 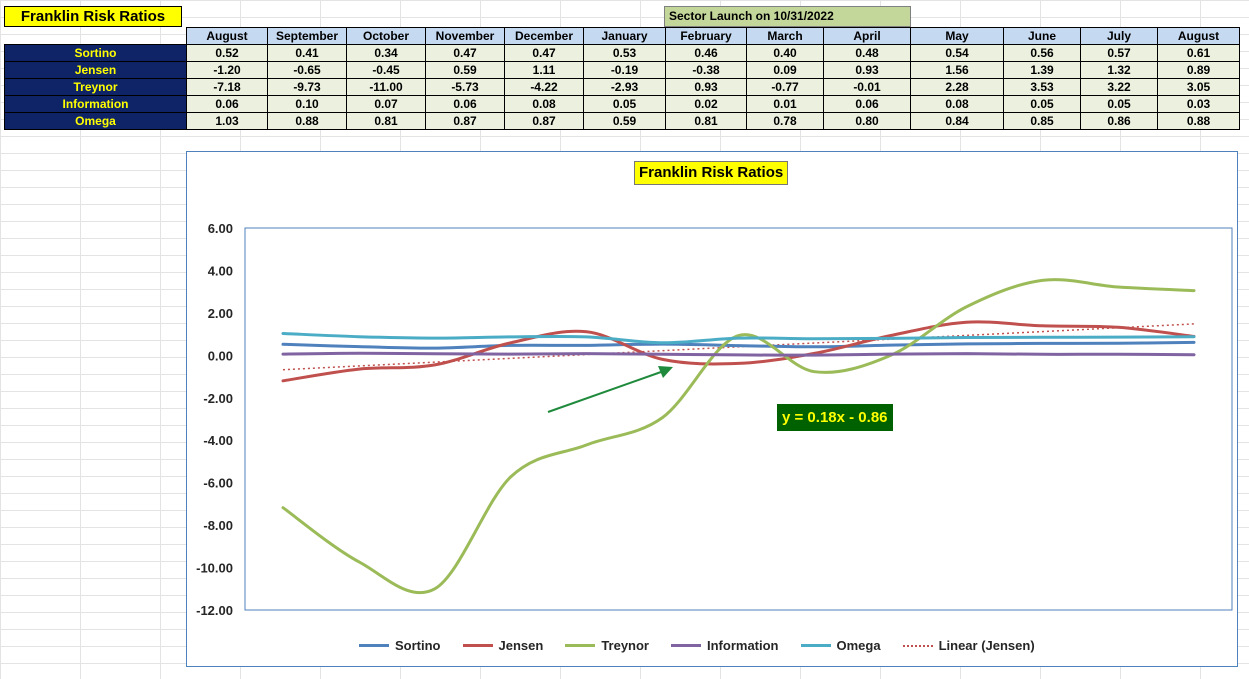 I want to click on table-cell: 1.32, so click(x=1119, y=70).